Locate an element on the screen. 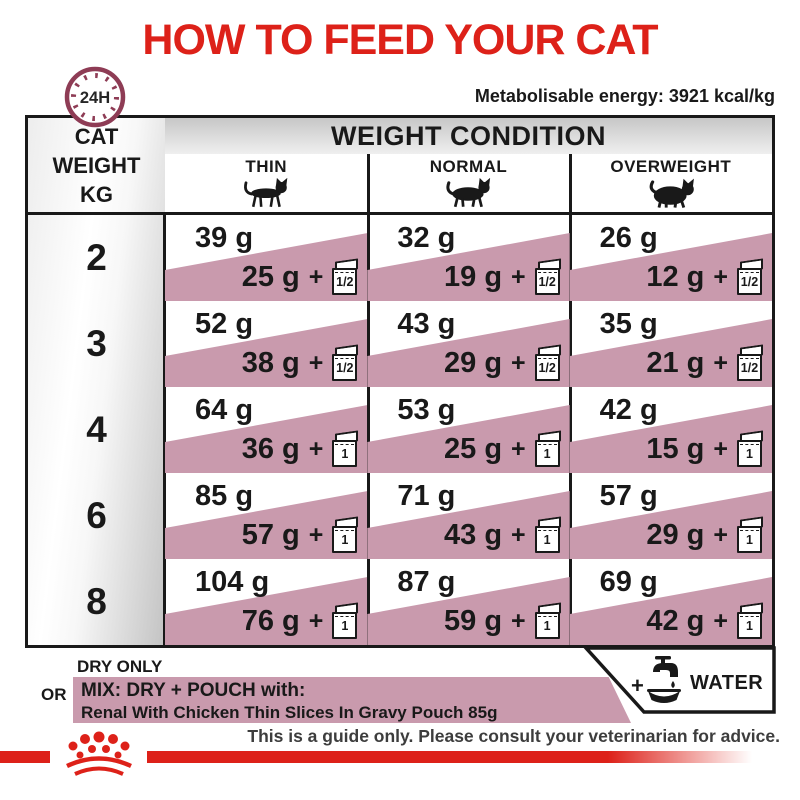  feed-cell: 42 g 15 g + 1 is located at coordinates (670, 430).